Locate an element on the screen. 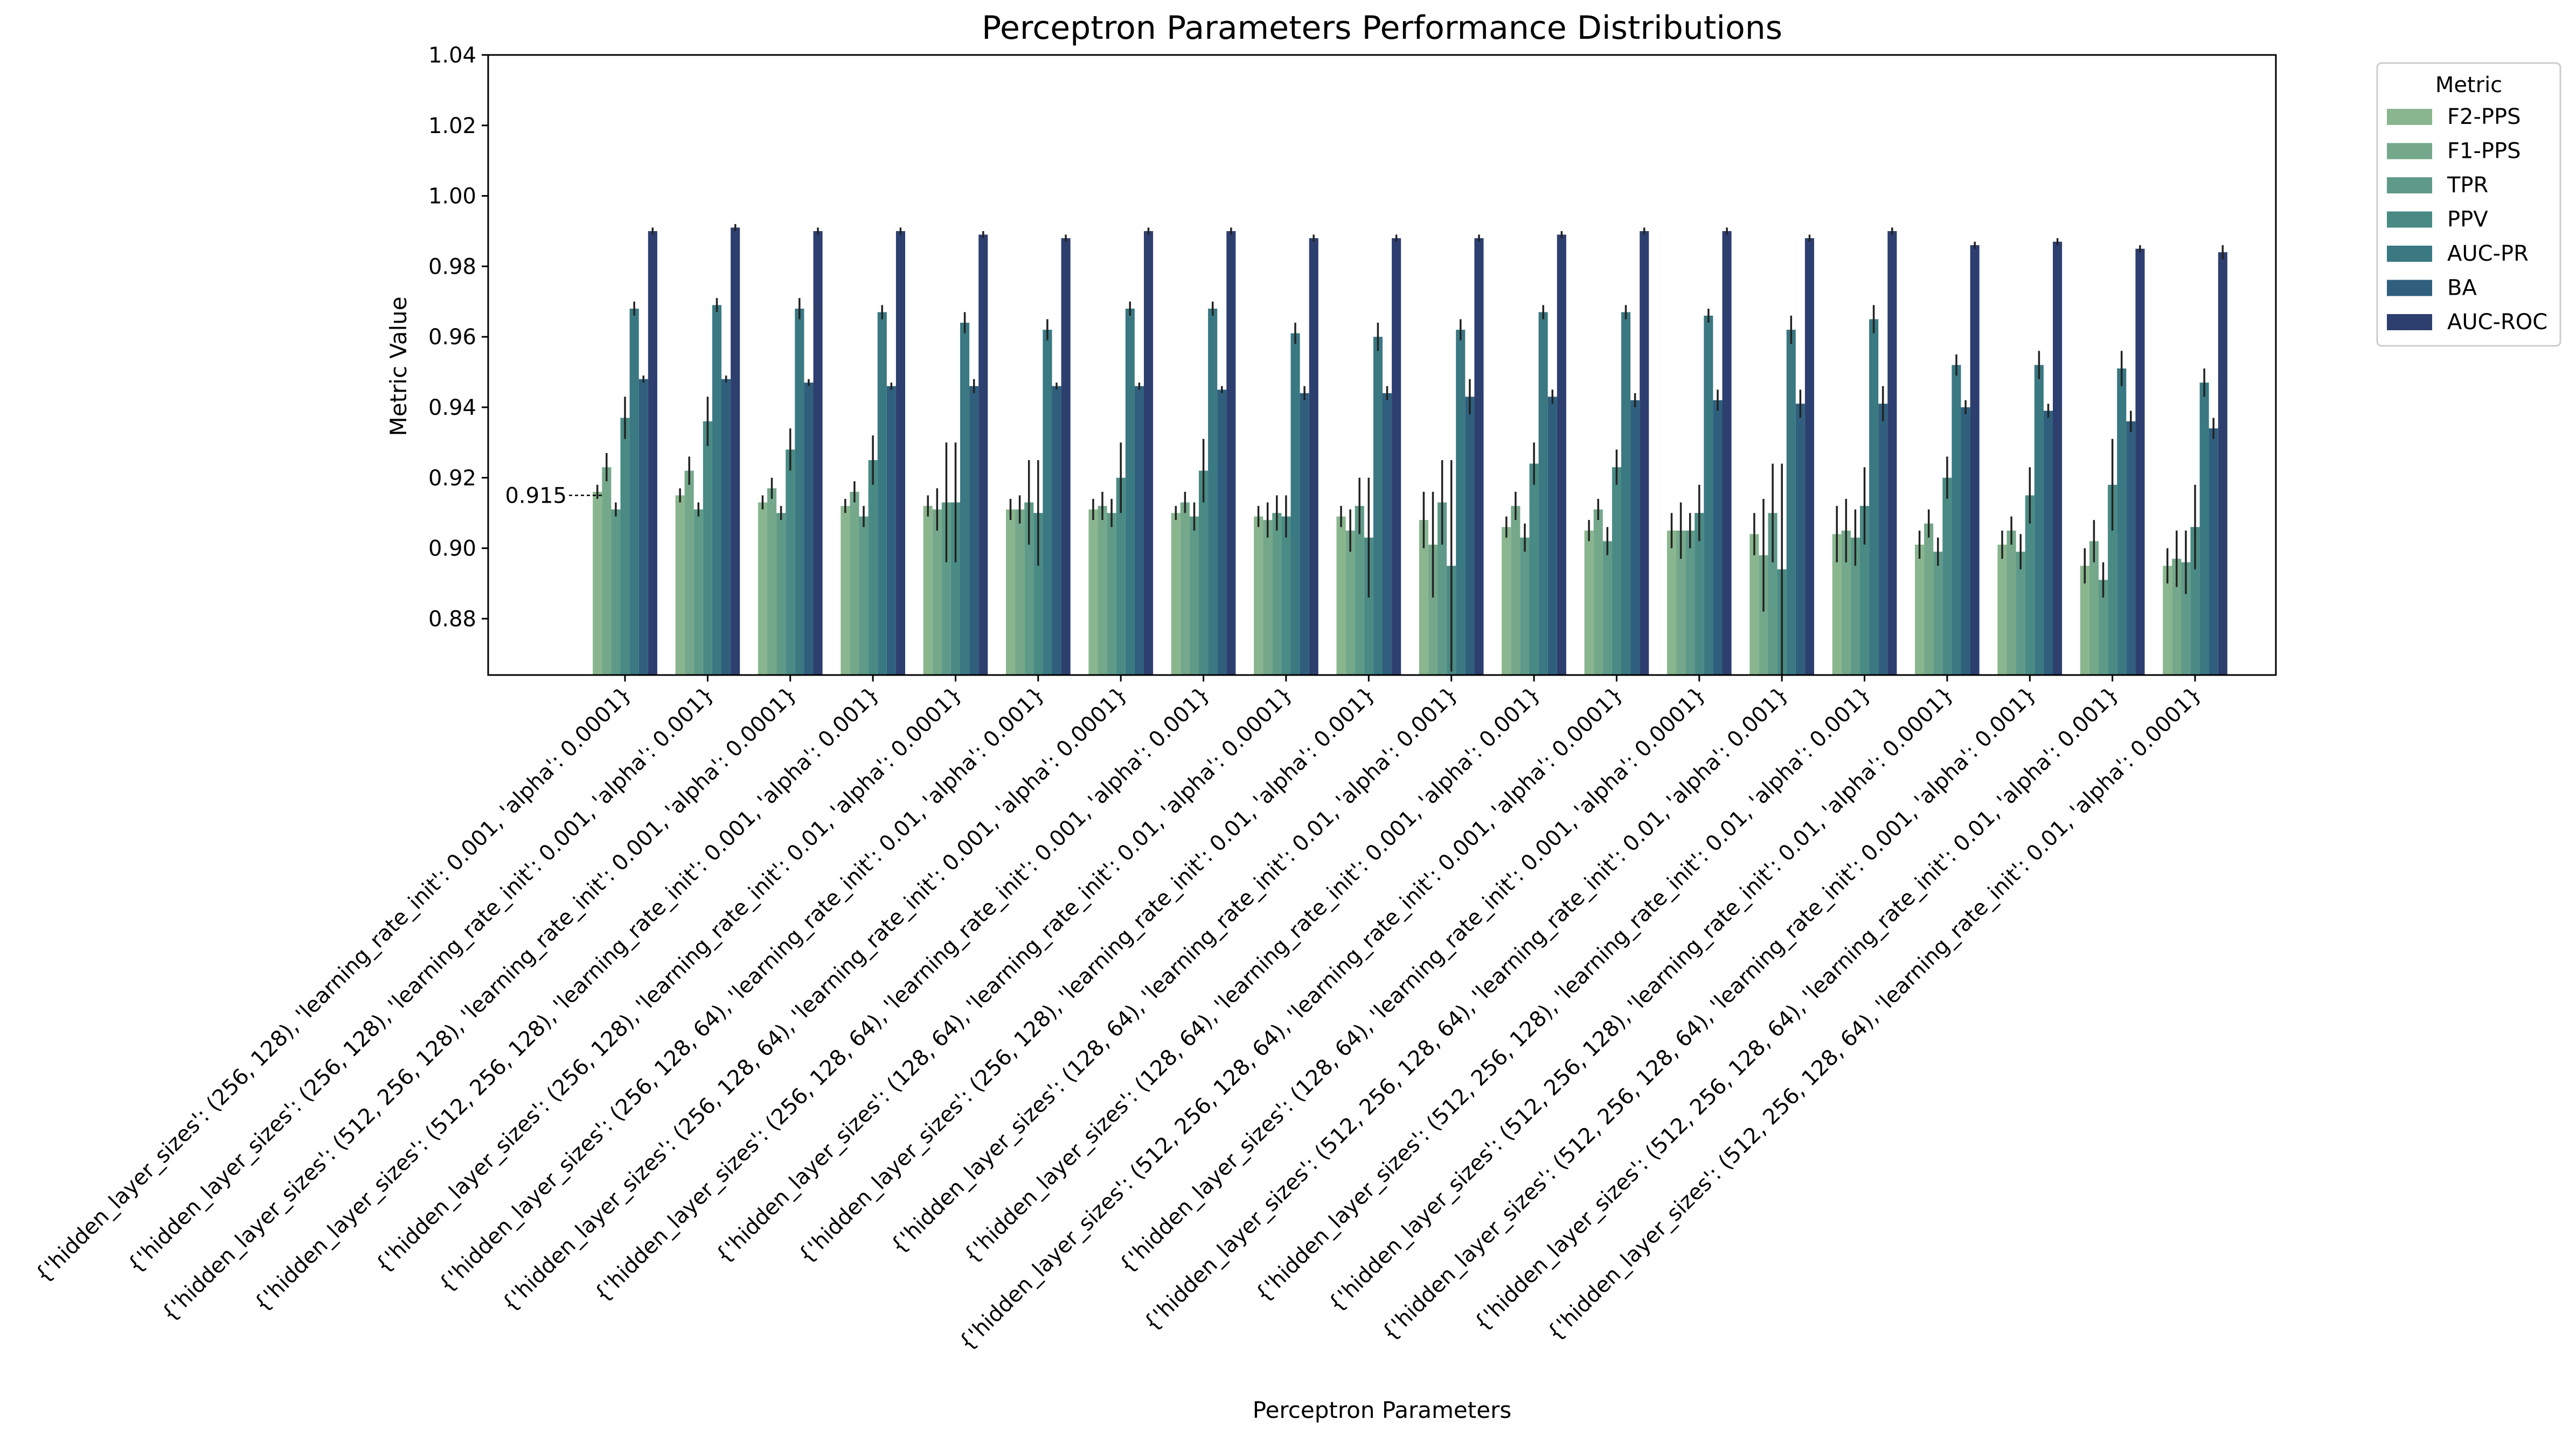 The image size is (2576, 1440). series-f2-pps is located at coordinates (1382, 579).